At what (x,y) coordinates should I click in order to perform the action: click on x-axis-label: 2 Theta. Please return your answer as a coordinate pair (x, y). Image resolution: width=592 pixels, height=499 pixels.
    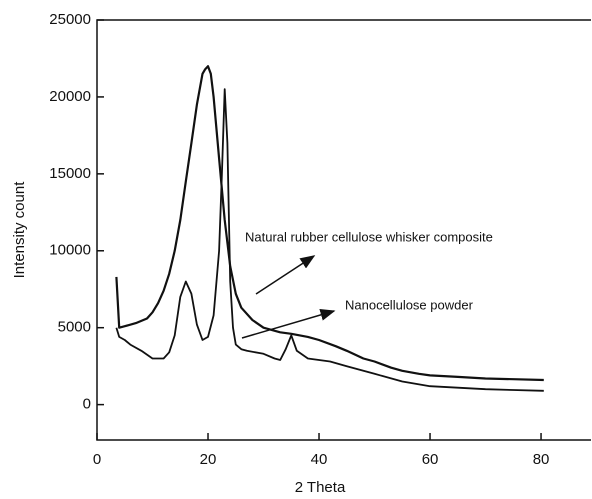
    Looking at the image, I should click on (320, 487).